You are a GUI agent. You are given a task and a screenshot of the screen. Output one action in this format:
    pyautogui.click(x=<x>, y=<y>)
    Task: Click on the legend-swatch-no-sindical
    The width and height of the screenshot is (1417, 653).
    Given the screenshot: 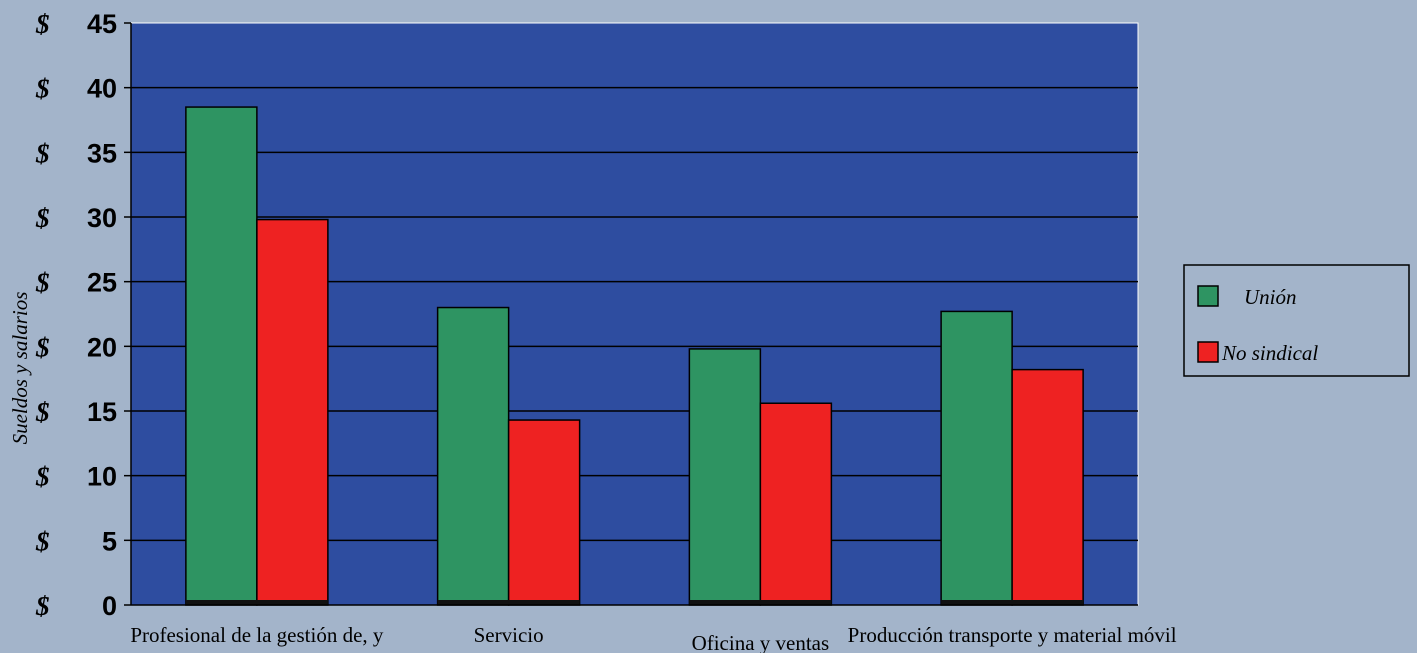 What is the action you would take?
    pyautogui.click(x=1208, y=352)
    